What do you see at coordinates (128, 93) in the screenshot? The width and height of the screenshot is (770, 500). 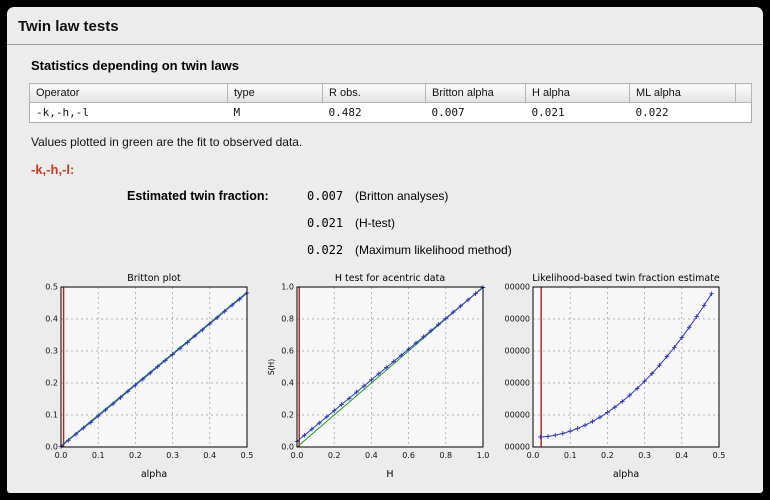 I see `col-header-operator: Operator` at bounding box center [128, 93].